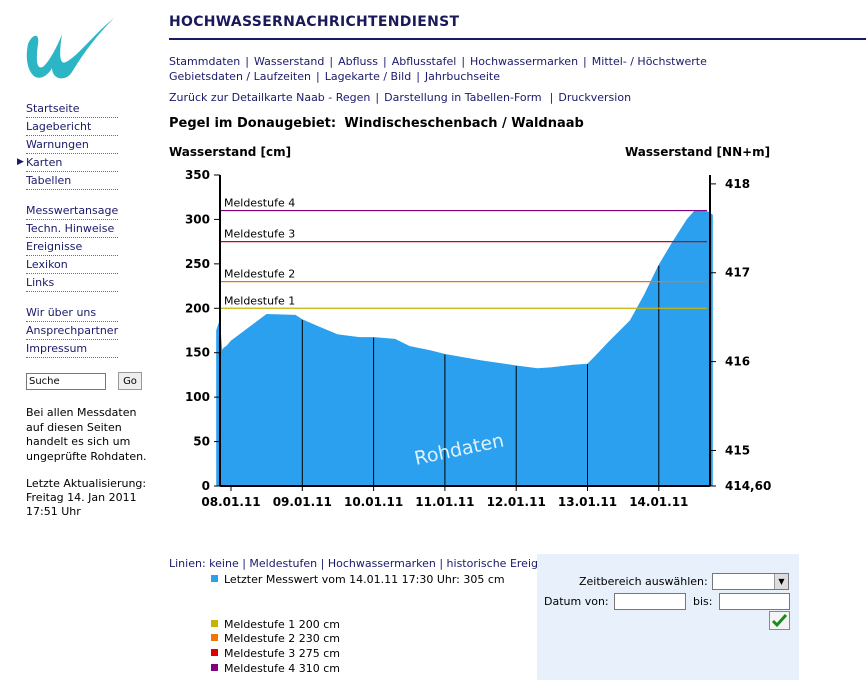  I want to click on y-tick-label-350: 350, so click(197, 175).